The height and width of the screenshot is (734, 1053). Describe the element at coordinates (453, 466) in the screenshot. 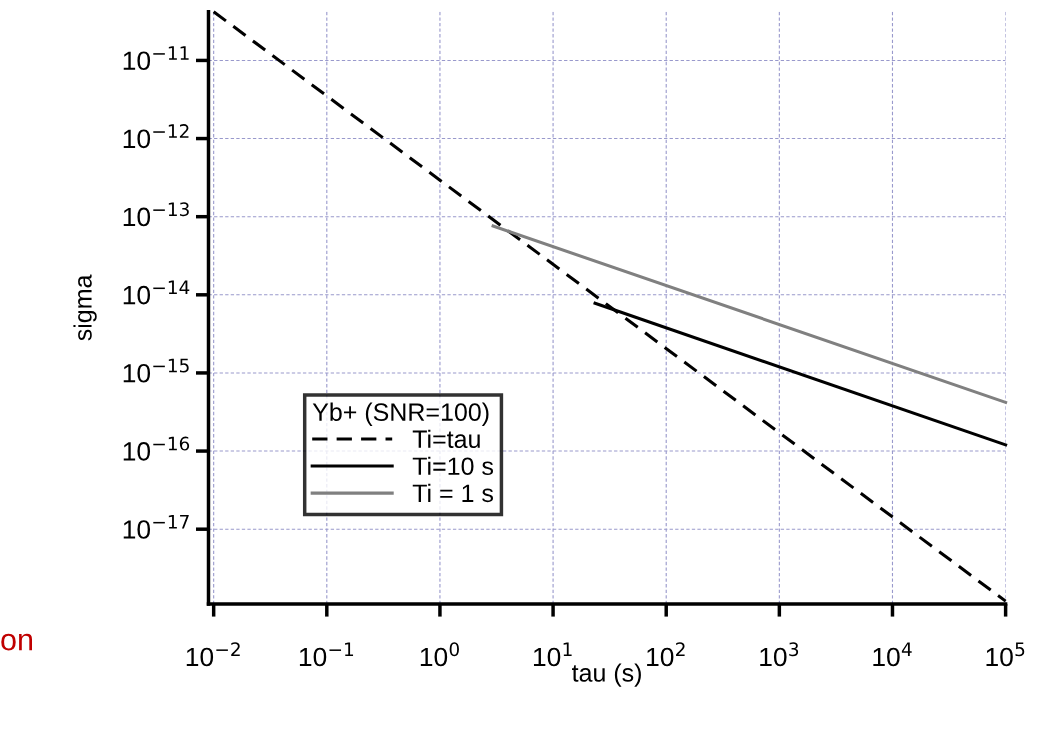

I see `legend-label: Ti=10 s` at that location.